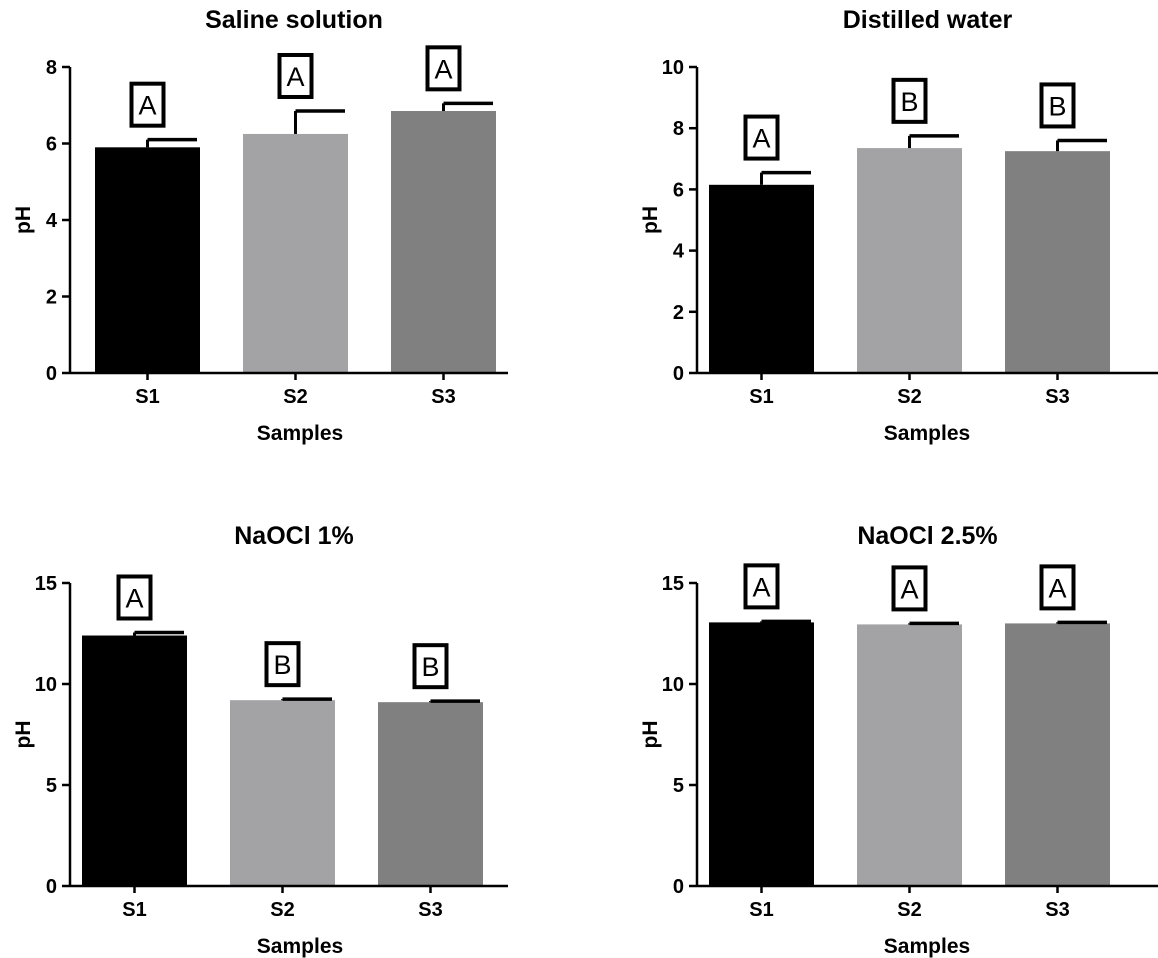 Image resolution: width=1158 pixels, height=958 pixels. Describe the element at coordinates (678, 313) in the screenshot. I see `y-tick-label: 2` at that location.